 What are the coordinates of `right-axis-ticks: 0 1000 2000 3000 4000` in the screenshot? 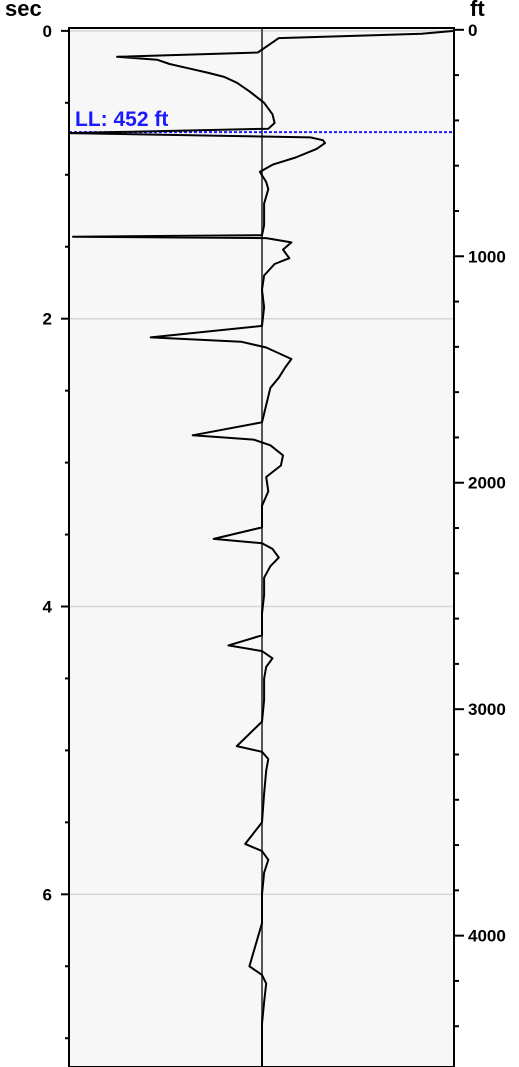 It's located at (480, 524).